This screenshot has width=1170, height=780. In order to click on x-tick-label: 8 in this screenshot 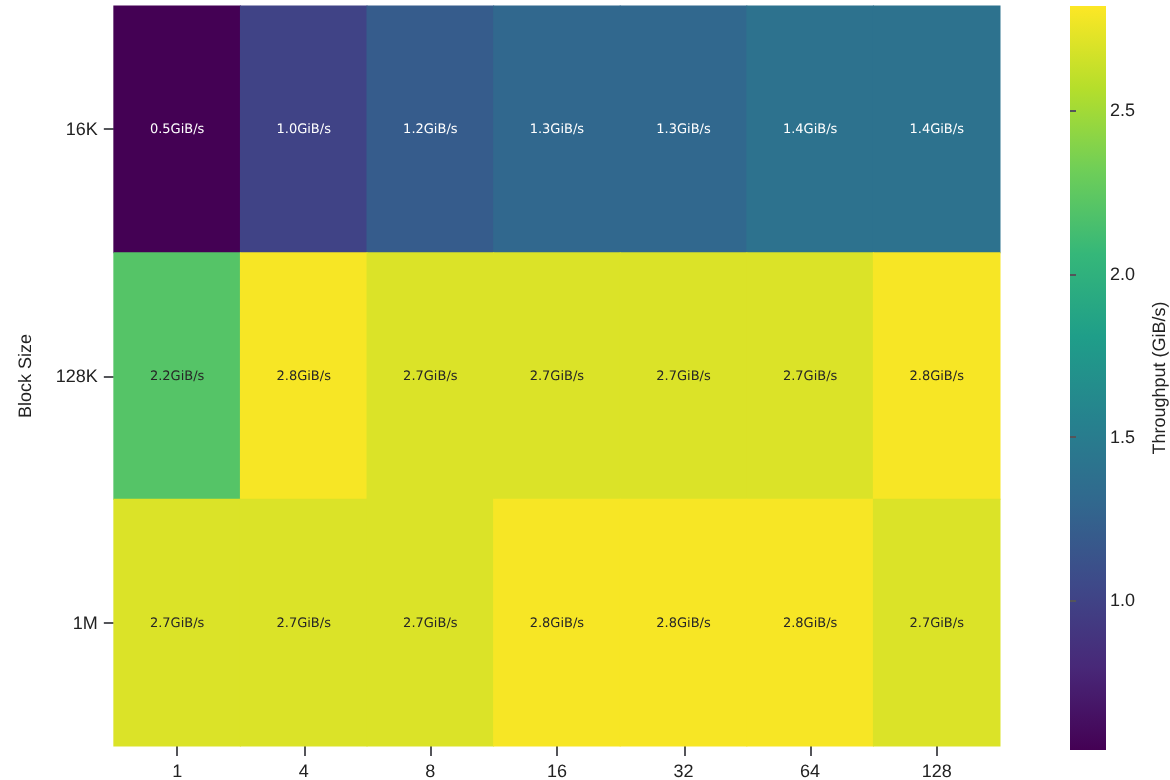, I will do `click(430, 770)`.